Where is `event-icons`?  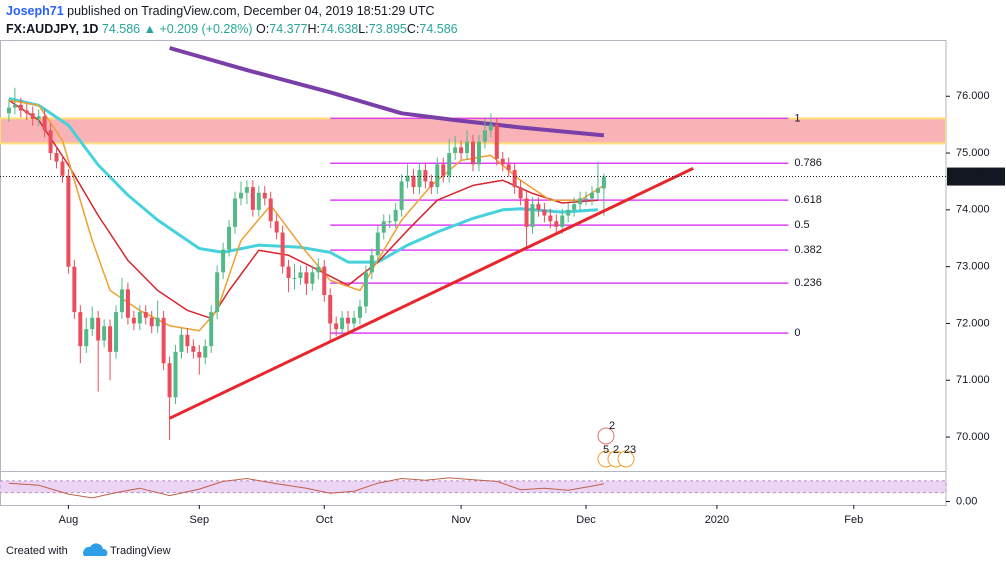 event-icons is located at coordinates (616, 447).